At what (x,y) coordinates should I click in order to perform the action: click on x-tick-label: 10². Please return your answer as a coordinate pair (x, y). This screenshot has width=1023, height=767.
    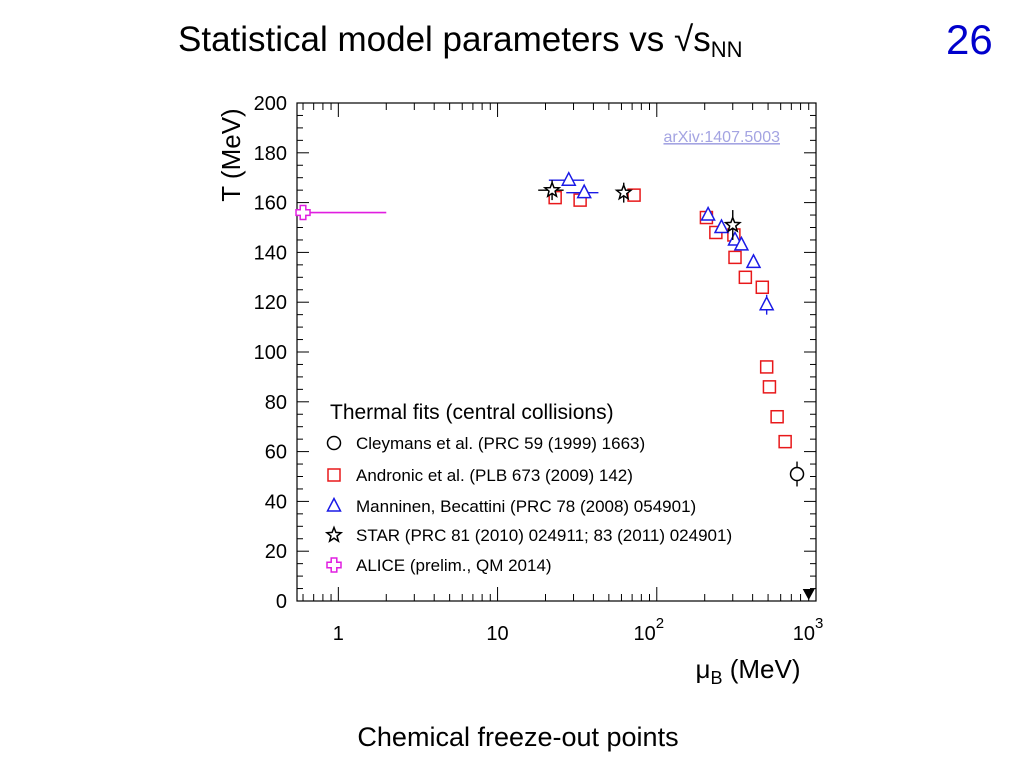
    Looking at the image, I should click on (648, 630).